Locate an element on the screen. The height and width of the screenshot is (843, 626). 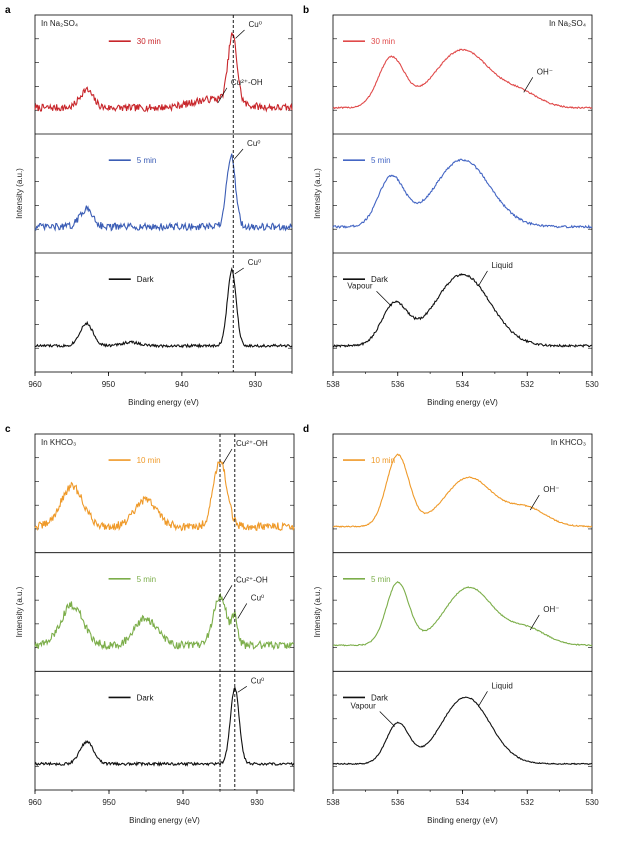
panel-label: d is located at coordinates (306, 429).